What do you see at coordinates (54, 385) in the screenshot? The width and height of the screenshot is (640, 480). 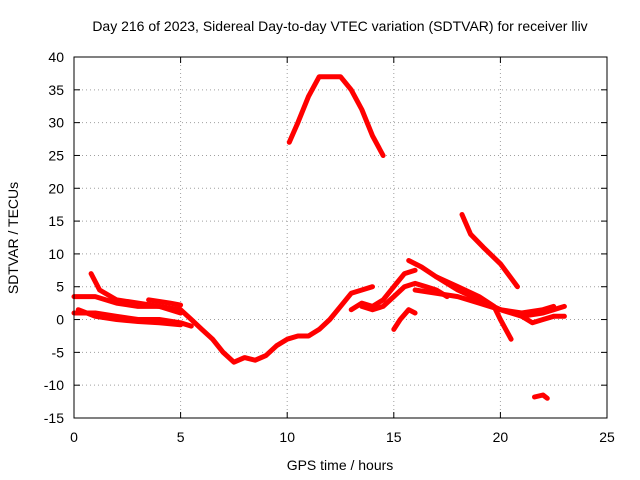 I see `y-tick-label: -10` at bounding box center [54, 385].